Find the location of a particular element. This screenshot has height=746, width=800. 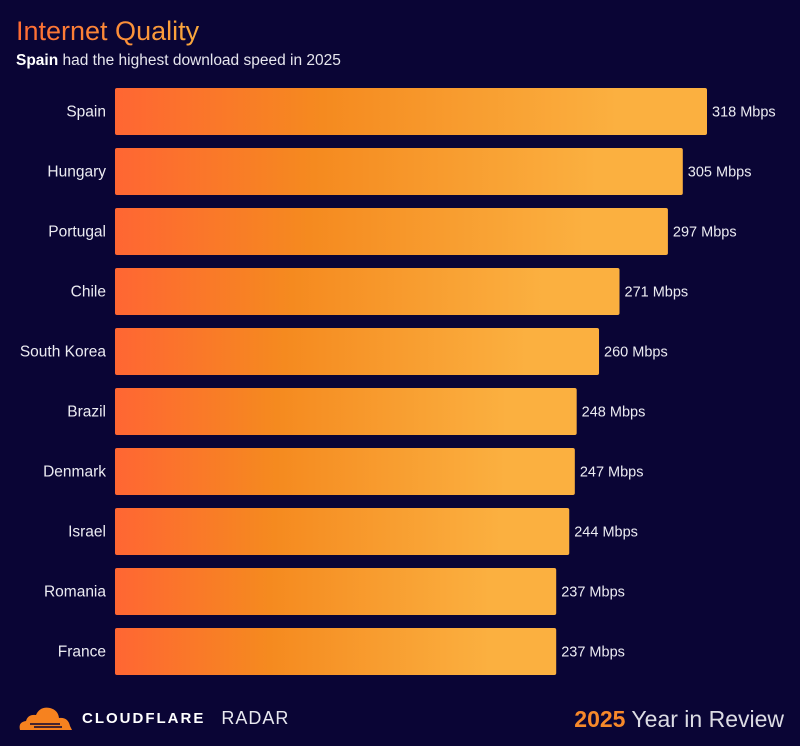

year-in-review-label: 2025 Year in Review is located at coordinates (679, 719).